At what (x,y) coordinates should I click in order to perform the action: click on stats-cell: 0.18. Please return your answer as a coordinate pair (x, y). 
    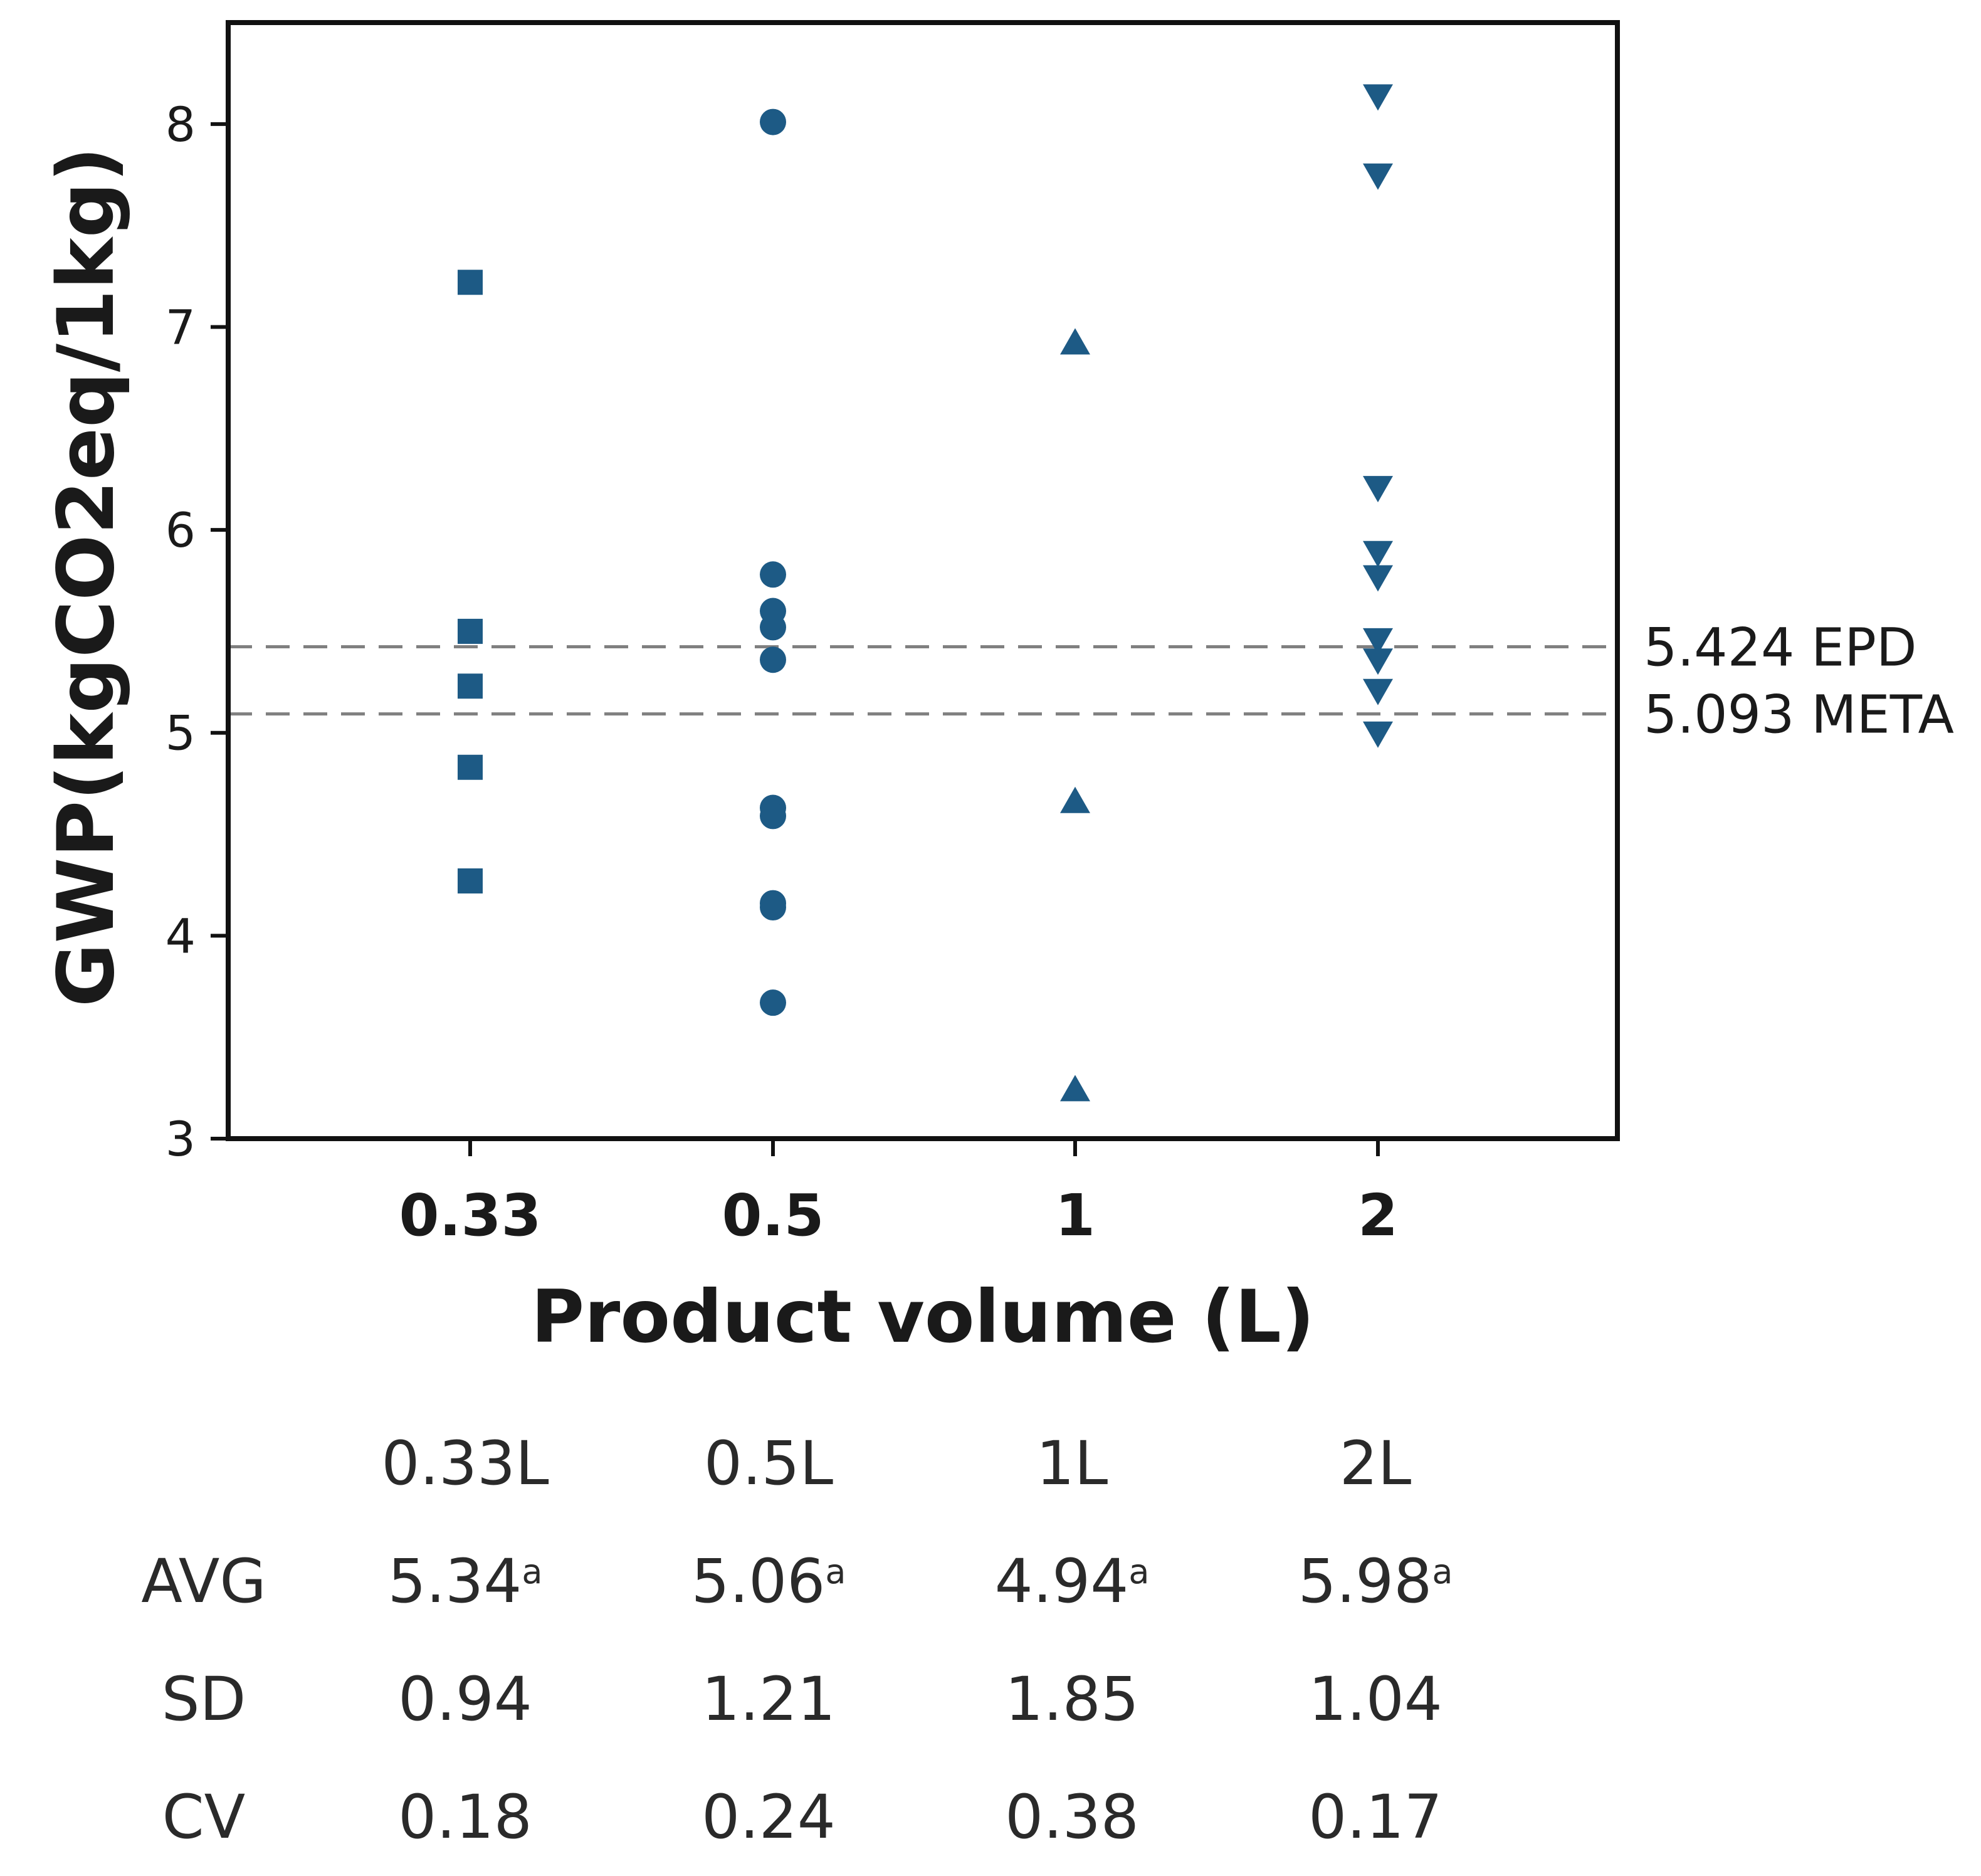
    Looking at the image, I should click on (465, 1817).